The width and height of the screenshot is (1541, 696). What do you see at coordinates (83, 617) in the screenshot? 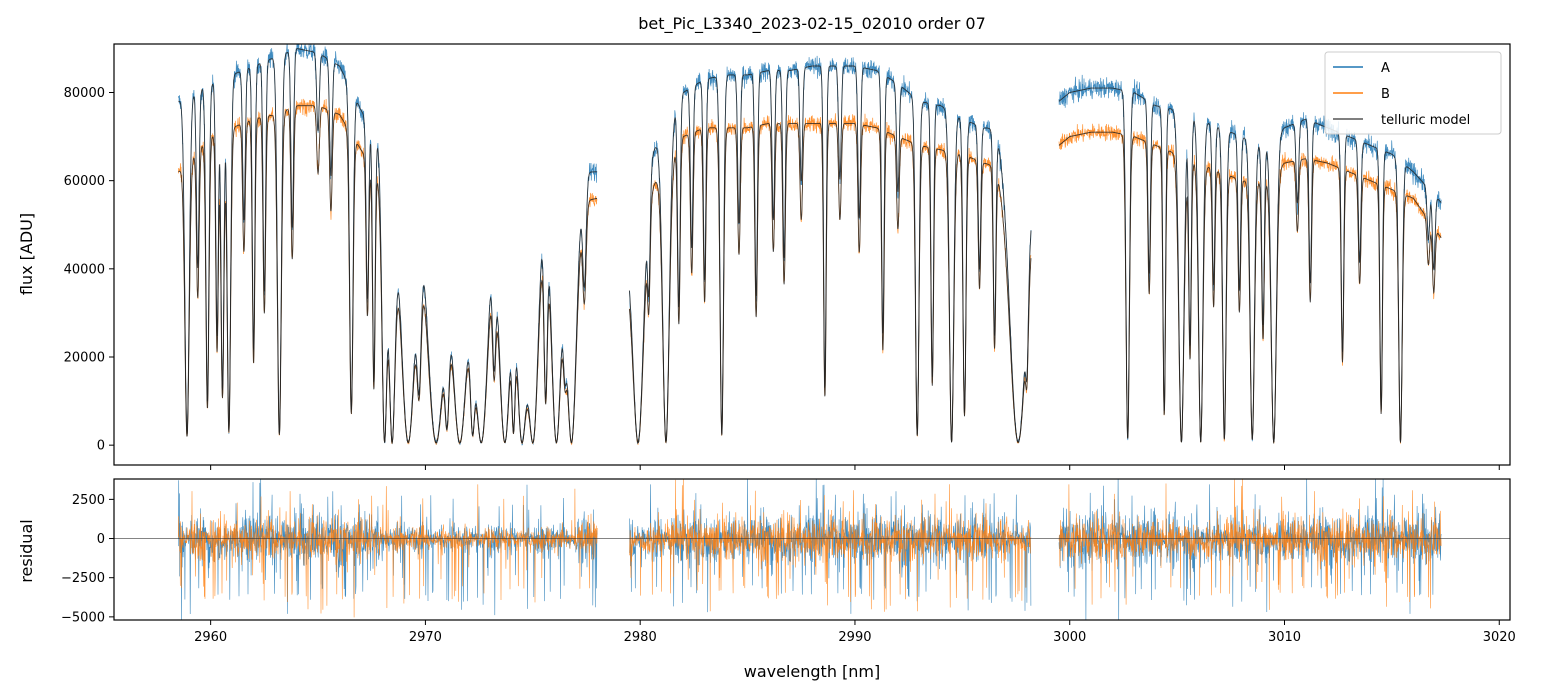
I see `residual-ytick-label: −5000` at bounding box center [83, 617].